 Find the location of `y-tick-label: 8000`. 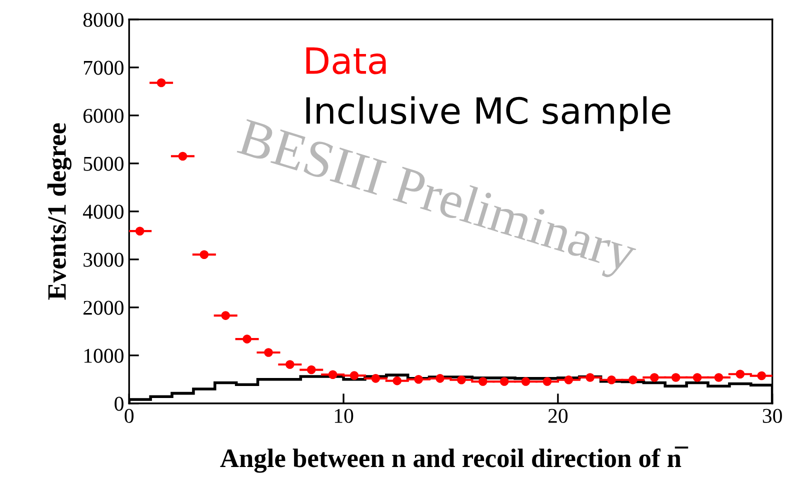

y-tick-label: 8000 is located at coordinates (103, 19).